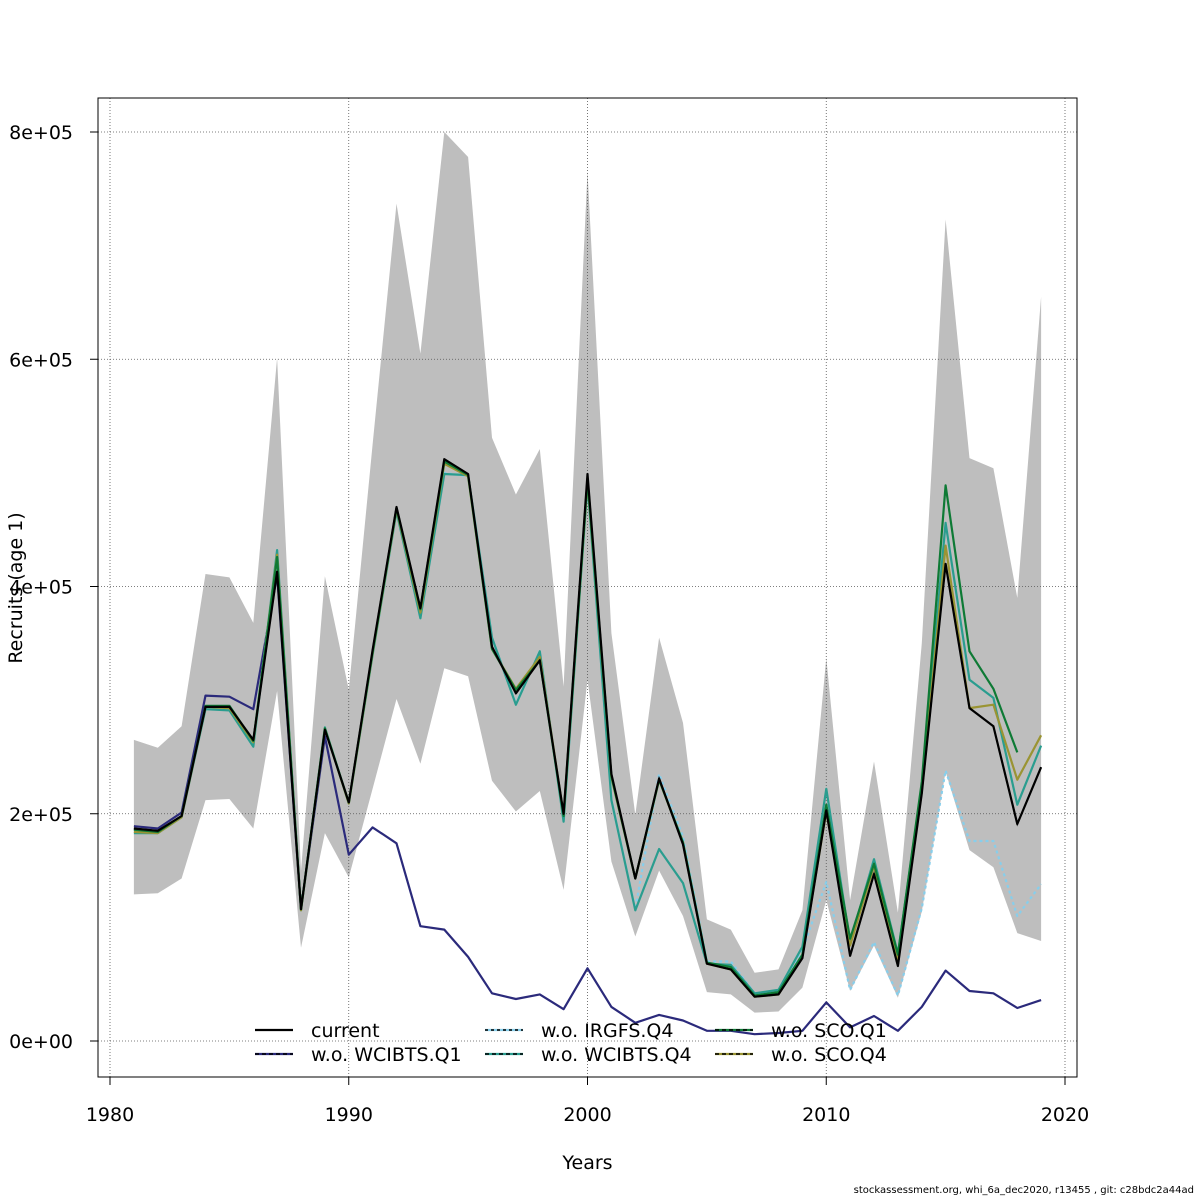 The width and height of the screenshot is (1200, 1200). I want to click on x-tick-label: 1980, so click(110, 1115).